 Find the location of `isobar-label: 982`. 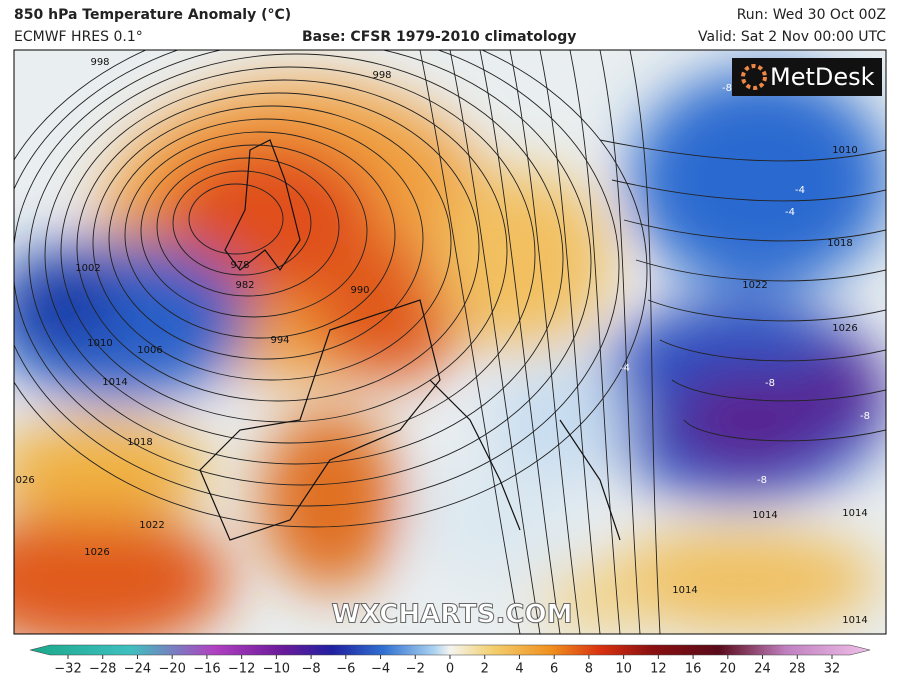

isobar-label: 982 is located at coordinates (244, 285).